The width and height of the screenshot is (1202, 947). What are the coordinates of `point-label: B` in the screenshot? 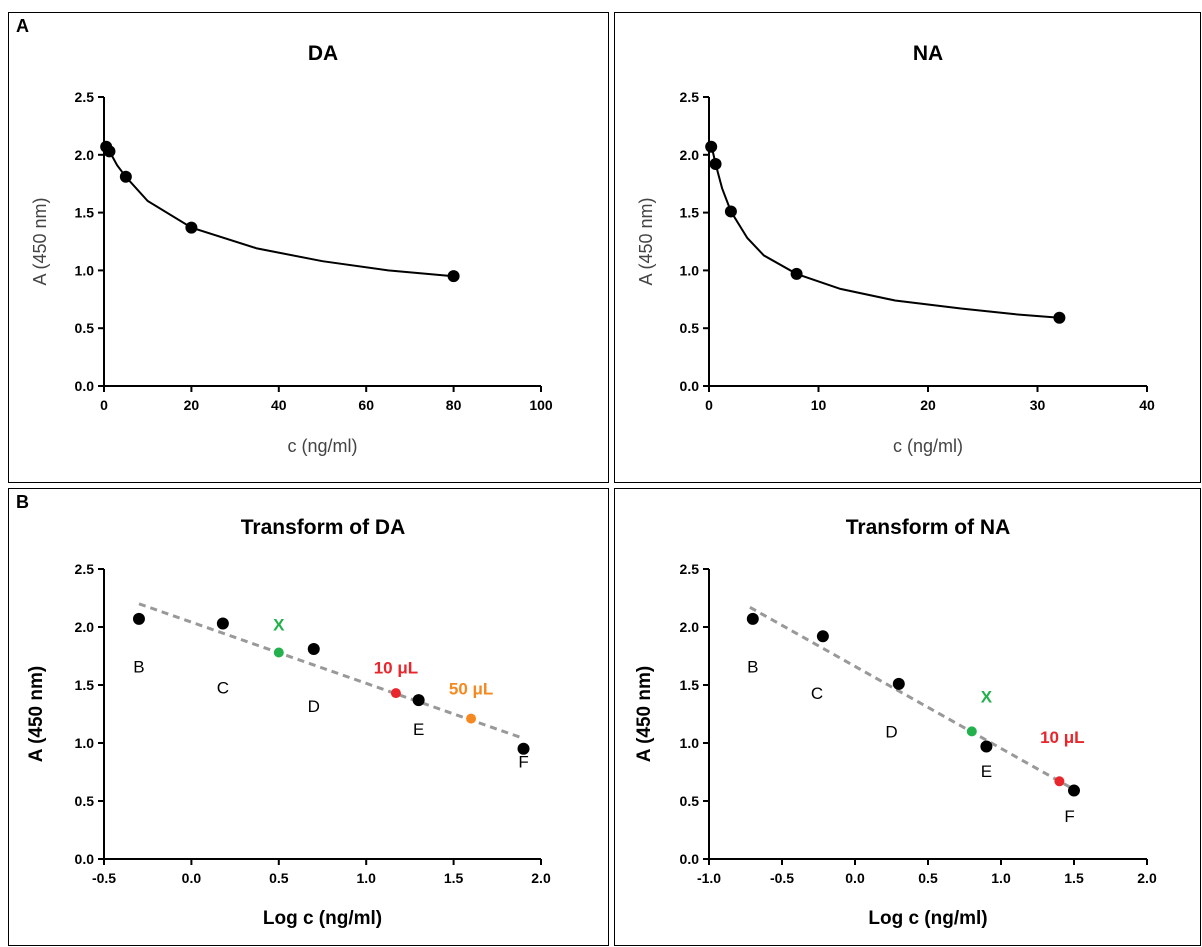 It's located at (752, 666).